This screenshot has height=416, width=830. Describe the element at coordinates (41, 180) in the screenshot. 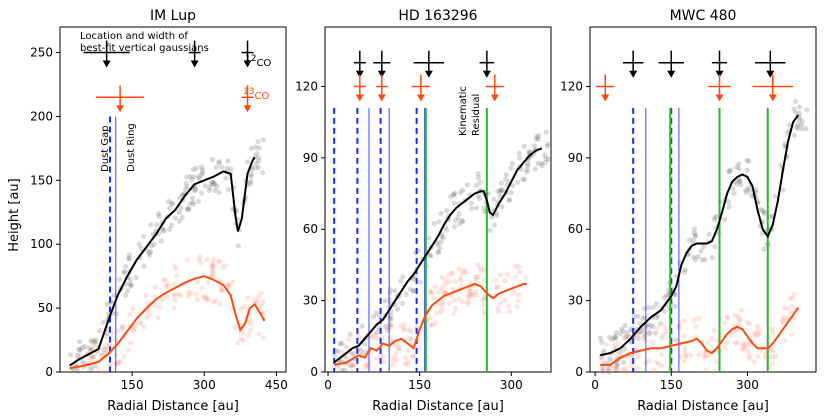

I see `y-tick-label: 150` at that location.